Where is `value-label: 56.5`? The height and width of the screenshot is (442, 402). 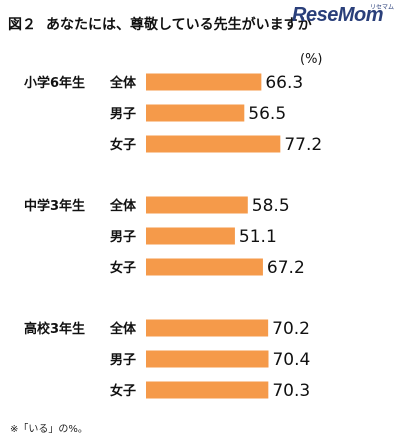
value-label: 56.5 is located at coordinates (267, 114).